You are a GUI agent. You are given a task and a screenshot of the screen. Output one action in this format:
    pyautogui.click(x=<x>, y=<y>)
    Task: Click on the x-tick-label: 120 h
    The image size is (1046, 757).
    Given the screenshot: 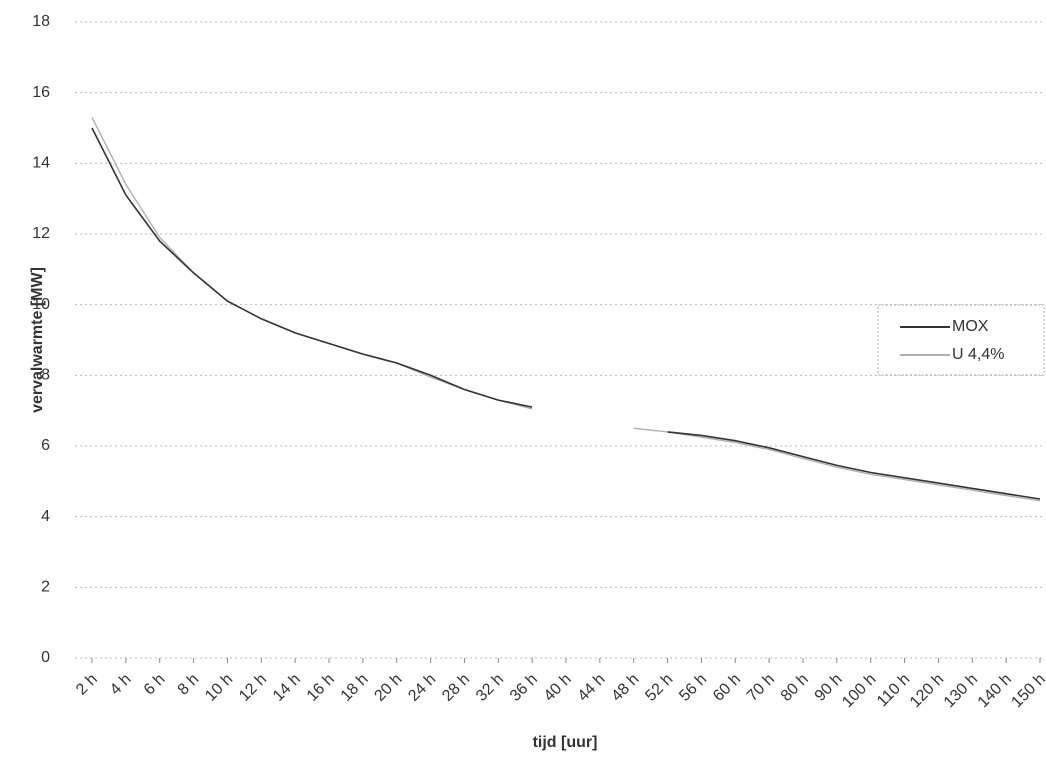 What is the action you would take?
    pyautogui.click(x=927, y=691)
    